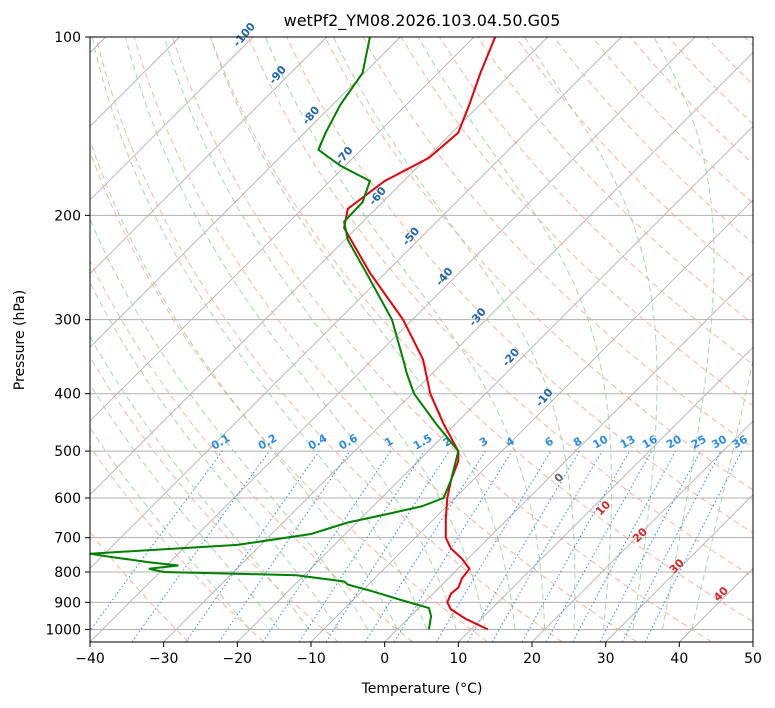 The width and height of the screenshot is (775, 708). What do you see at coordinates (600, 441) in the screenshot?
I see `mixing-ratio-label: 10` at bounding box center [600, 441].